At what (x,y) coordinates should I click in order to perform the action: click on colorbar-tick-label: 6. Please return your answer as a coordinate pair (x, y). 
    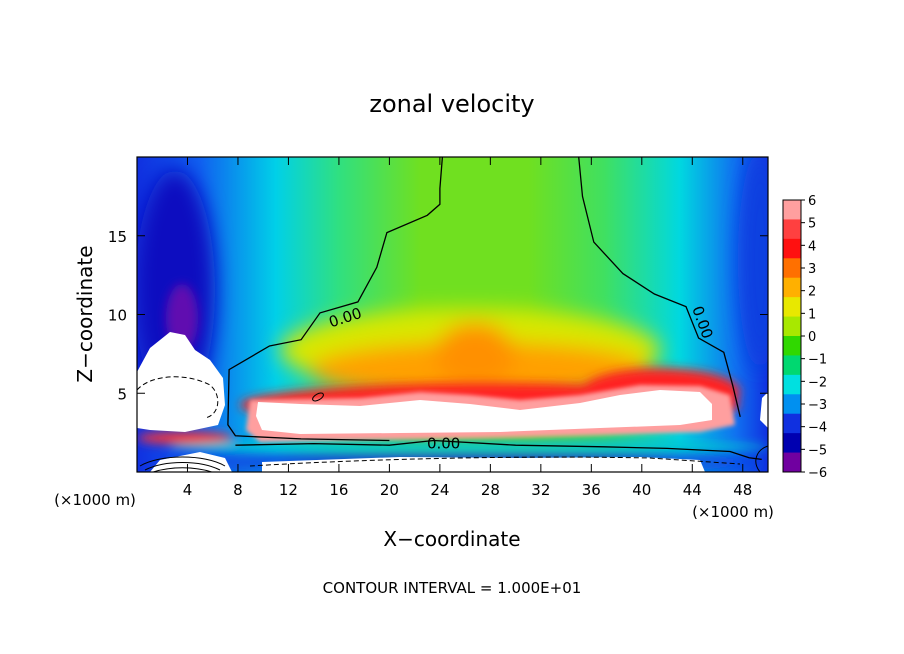
    Looking at the image, I should click on (812, 201).